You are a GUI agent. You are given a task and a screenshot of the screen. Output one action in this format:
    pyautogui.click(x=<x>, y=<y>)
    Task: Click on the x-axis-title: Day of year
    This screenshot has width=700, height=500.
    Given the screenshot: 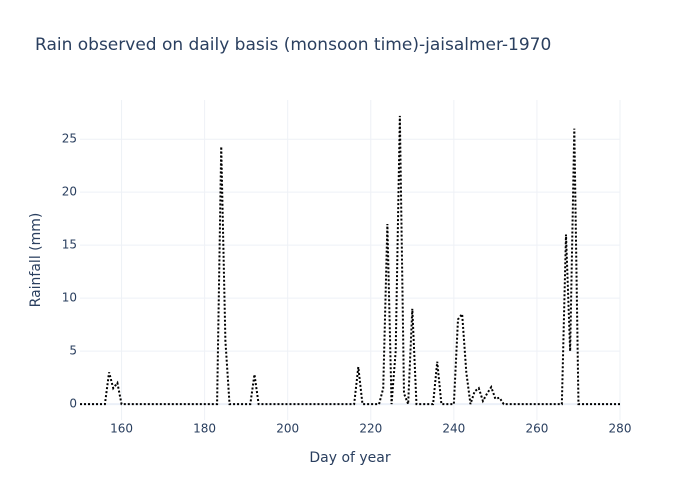 What is the action you would take?
    pyautogui.click(x=350, y=458)
    